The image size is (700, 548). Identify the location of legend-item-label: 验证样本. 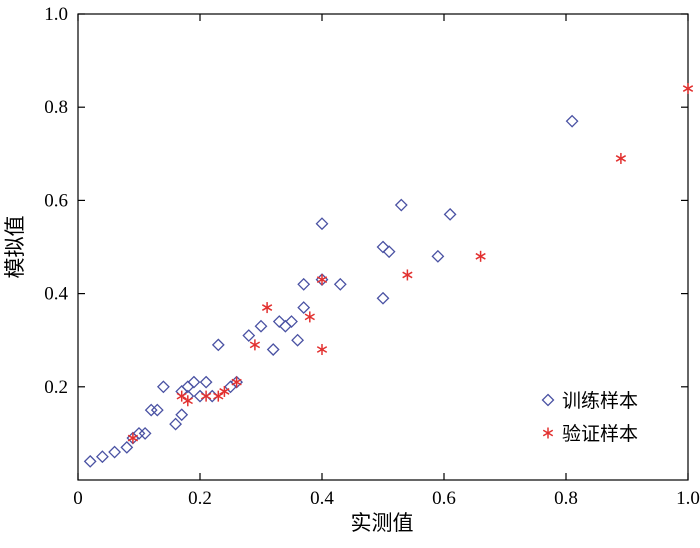
(600, 434).